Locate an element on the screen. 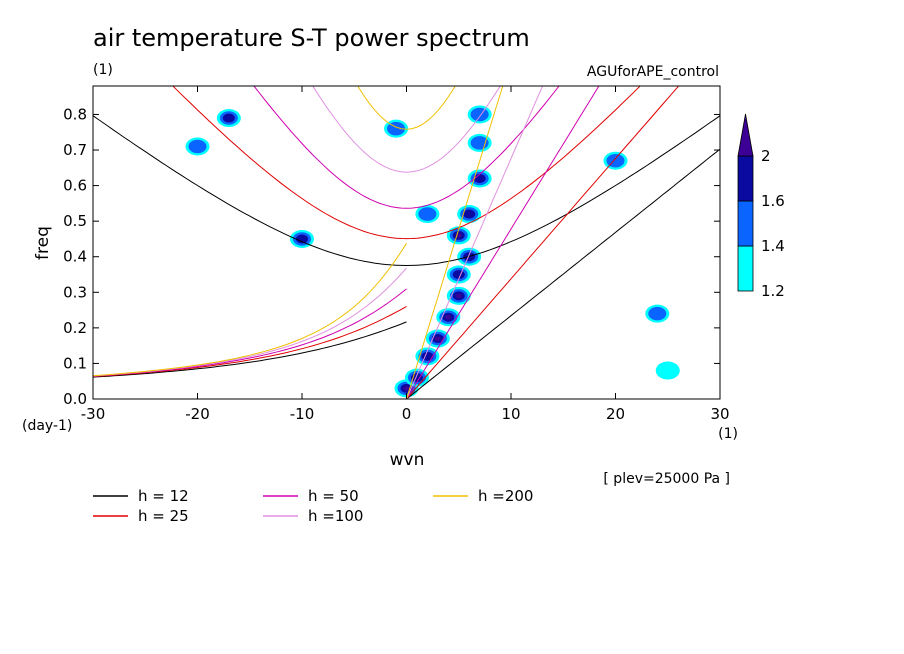  y-unit-label: (day-1) is located at coordinates (47, 426).